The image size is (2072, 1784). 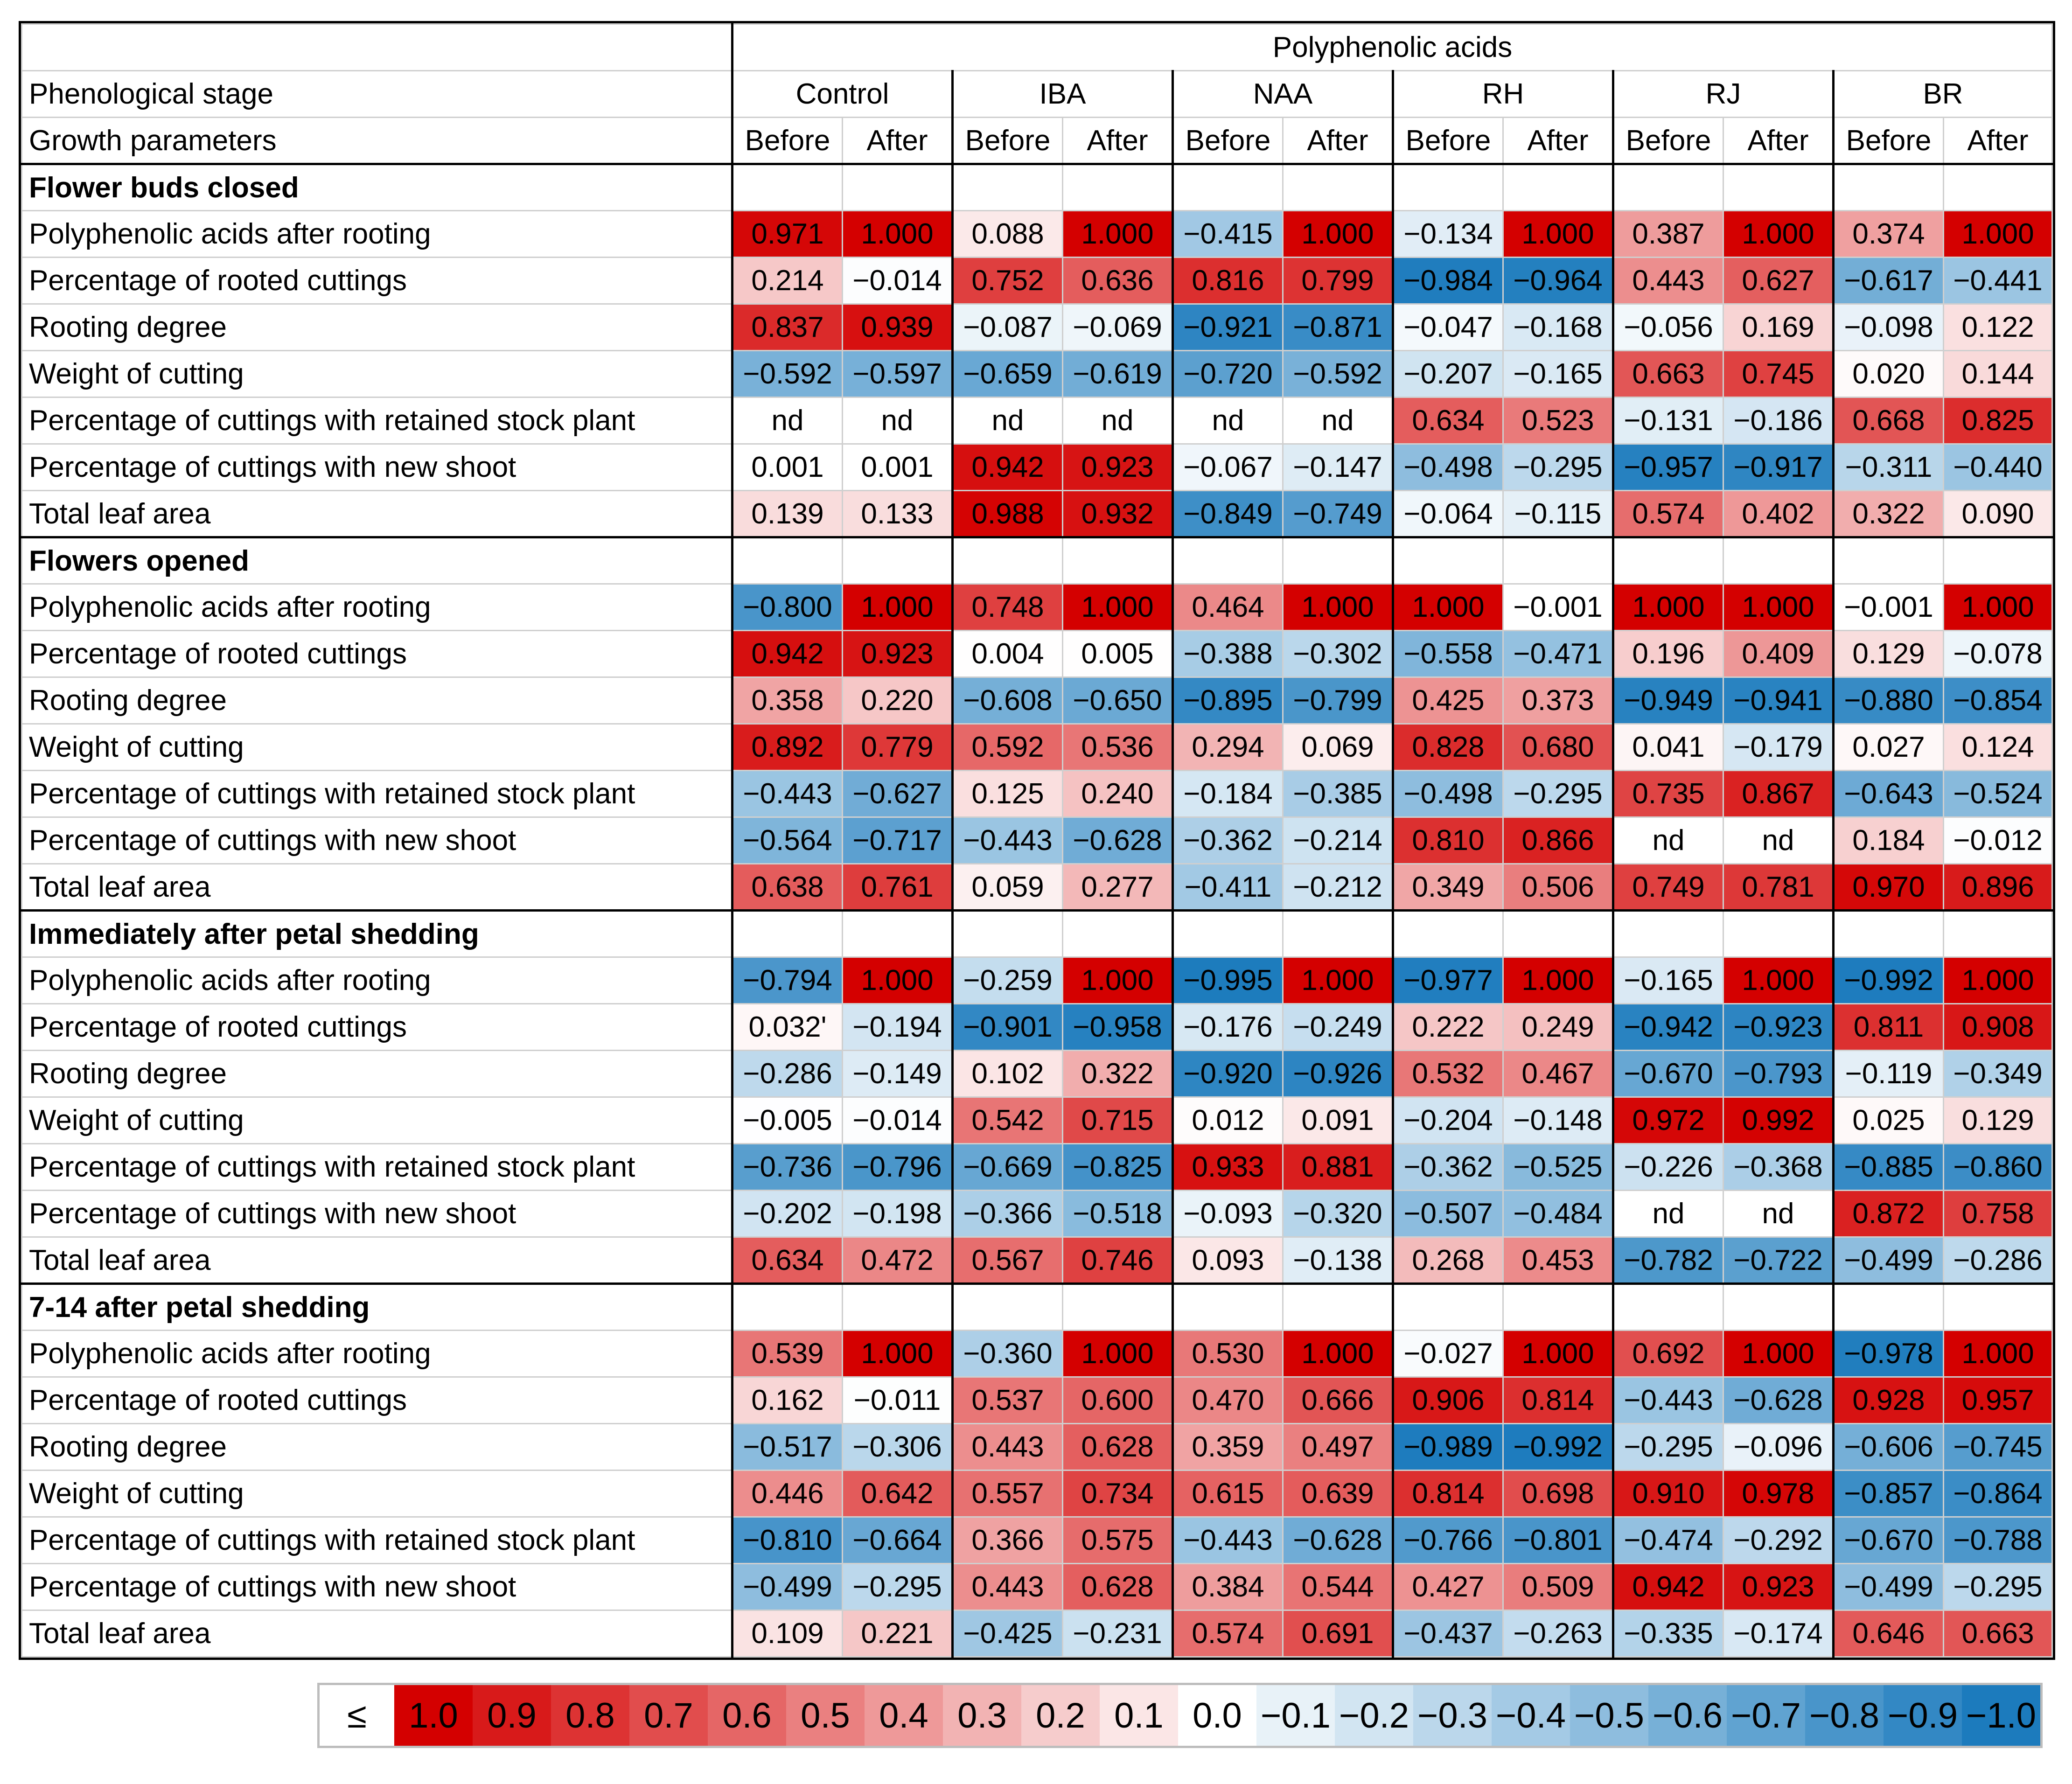 I want to click on heatmap-cell: 0.639, so click(x=1338, y=1494).